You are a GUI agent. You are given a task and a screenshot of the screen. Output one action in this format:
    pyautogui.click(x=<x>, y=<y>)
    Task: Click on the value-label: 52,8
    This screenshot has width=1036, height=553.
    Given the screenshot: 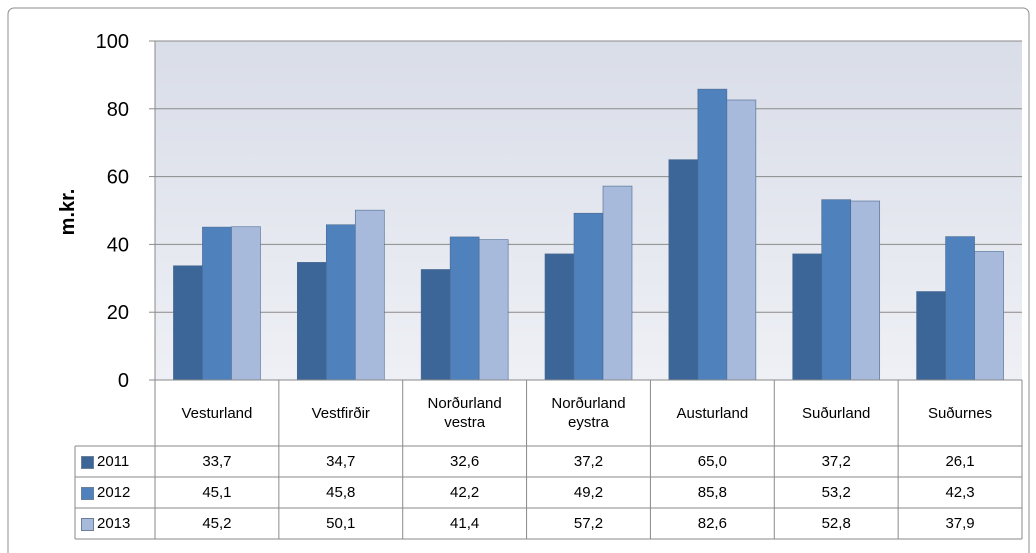 What is the action you would take?
    pyautogui.click(x=836, y=523)
    